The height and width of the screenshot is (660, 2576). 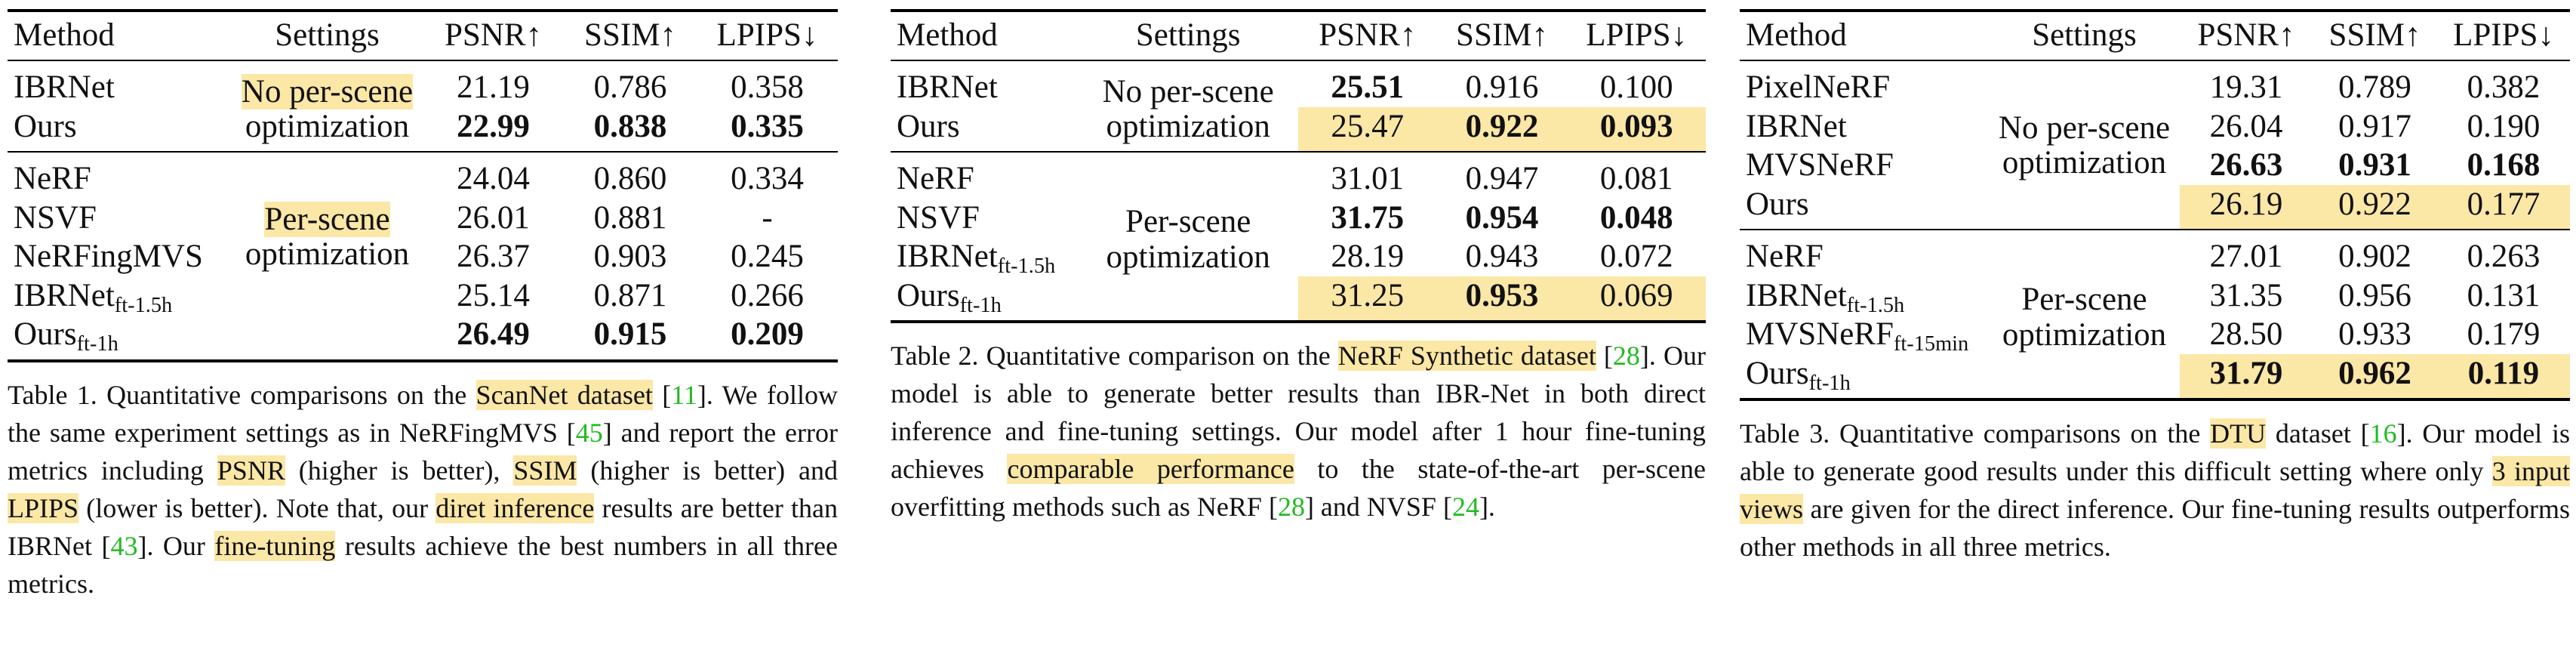 What do you see at coordinates (1502, 179) in the screenshot?
I see `ssim-cell: 0.947` at bounding box center [1502, 179].